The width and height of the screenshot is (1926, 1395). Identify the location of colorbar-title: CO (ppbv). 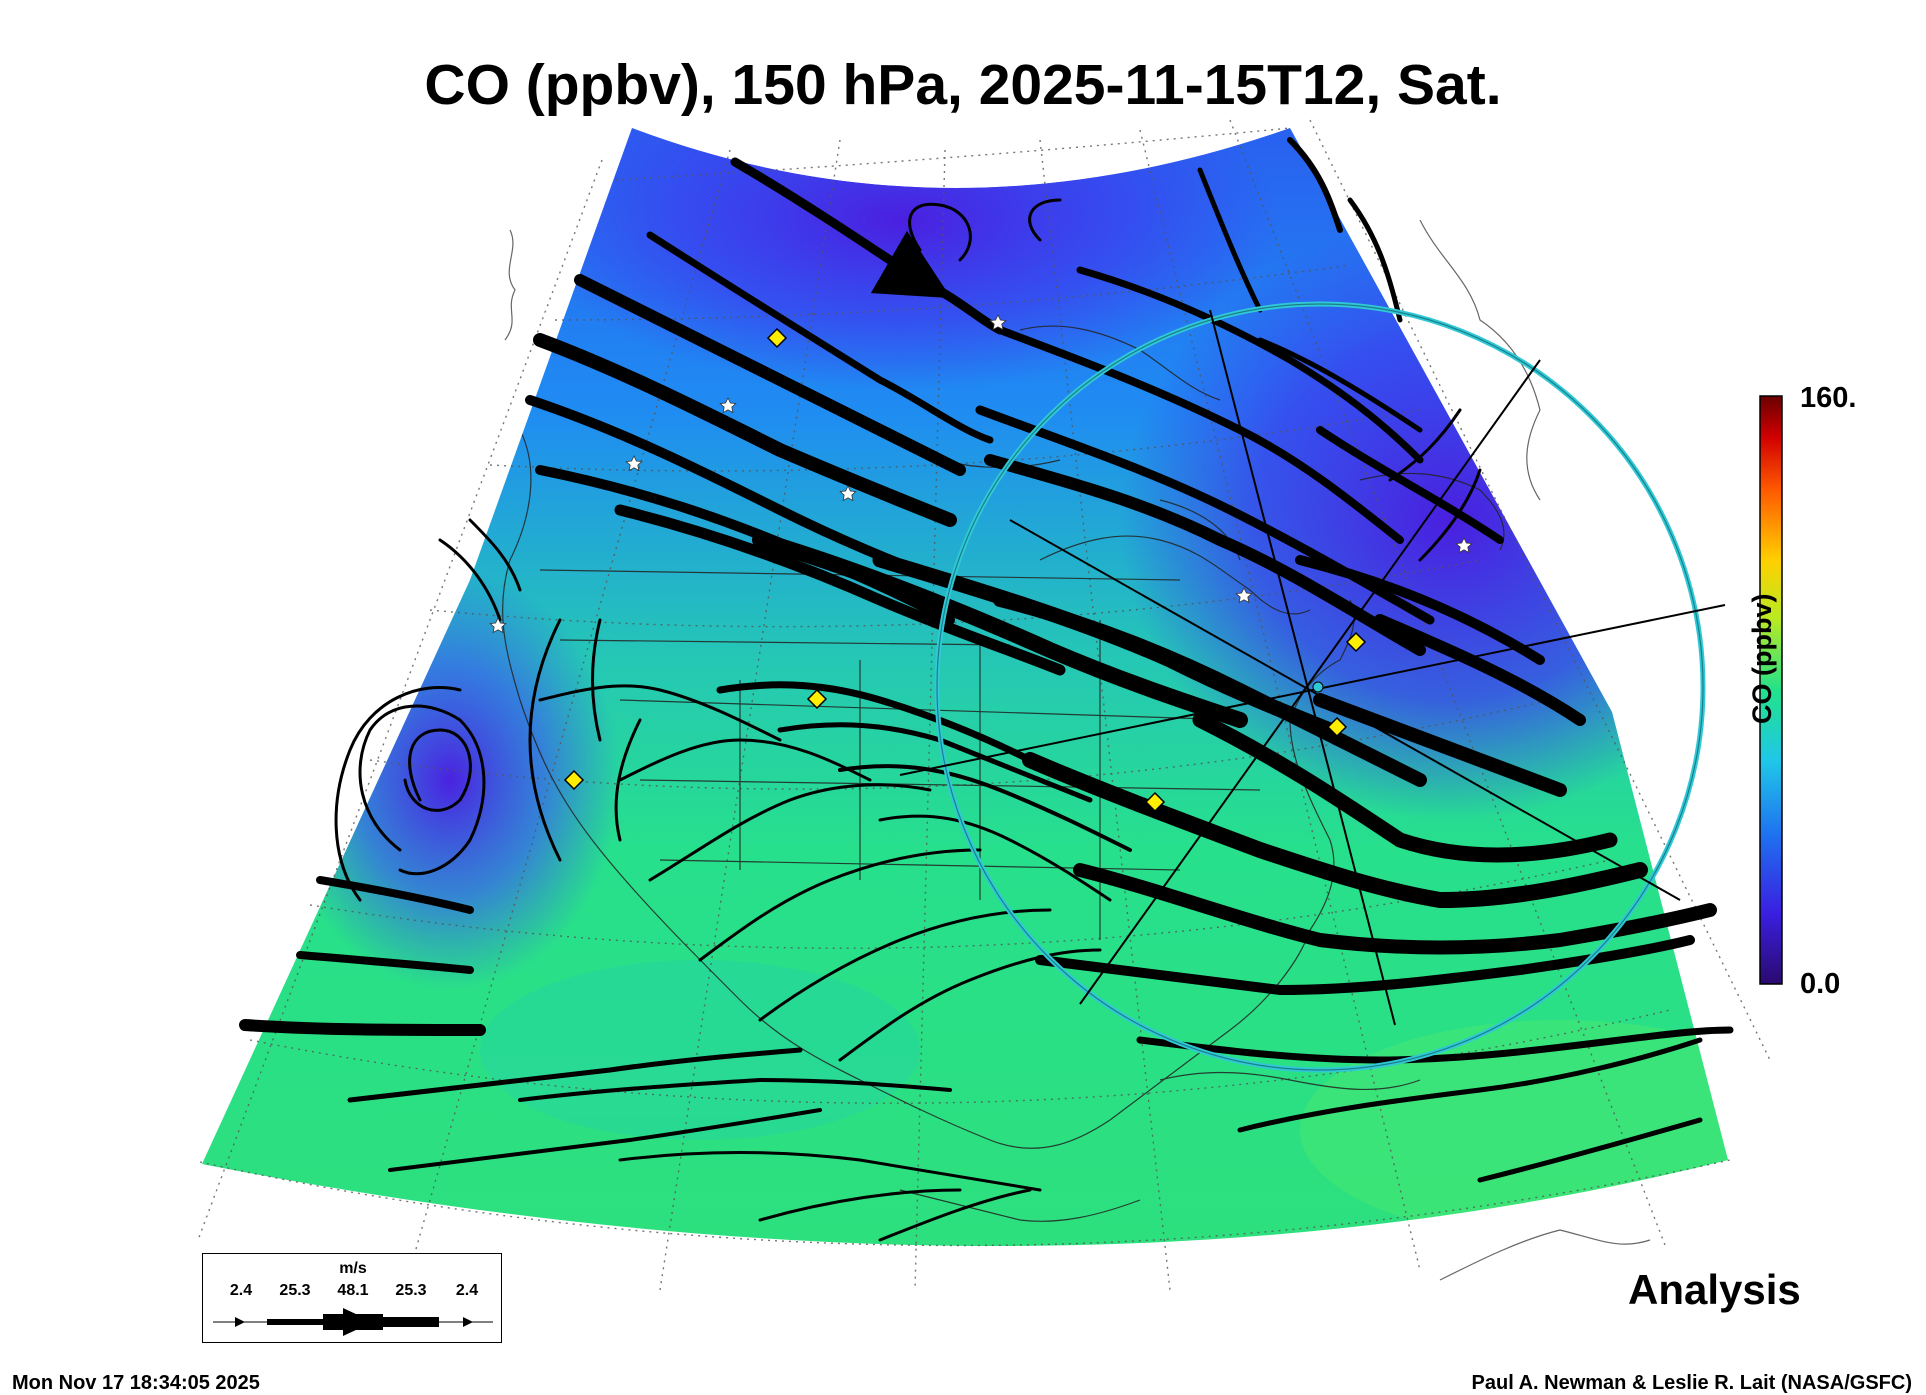
(1762, 659).